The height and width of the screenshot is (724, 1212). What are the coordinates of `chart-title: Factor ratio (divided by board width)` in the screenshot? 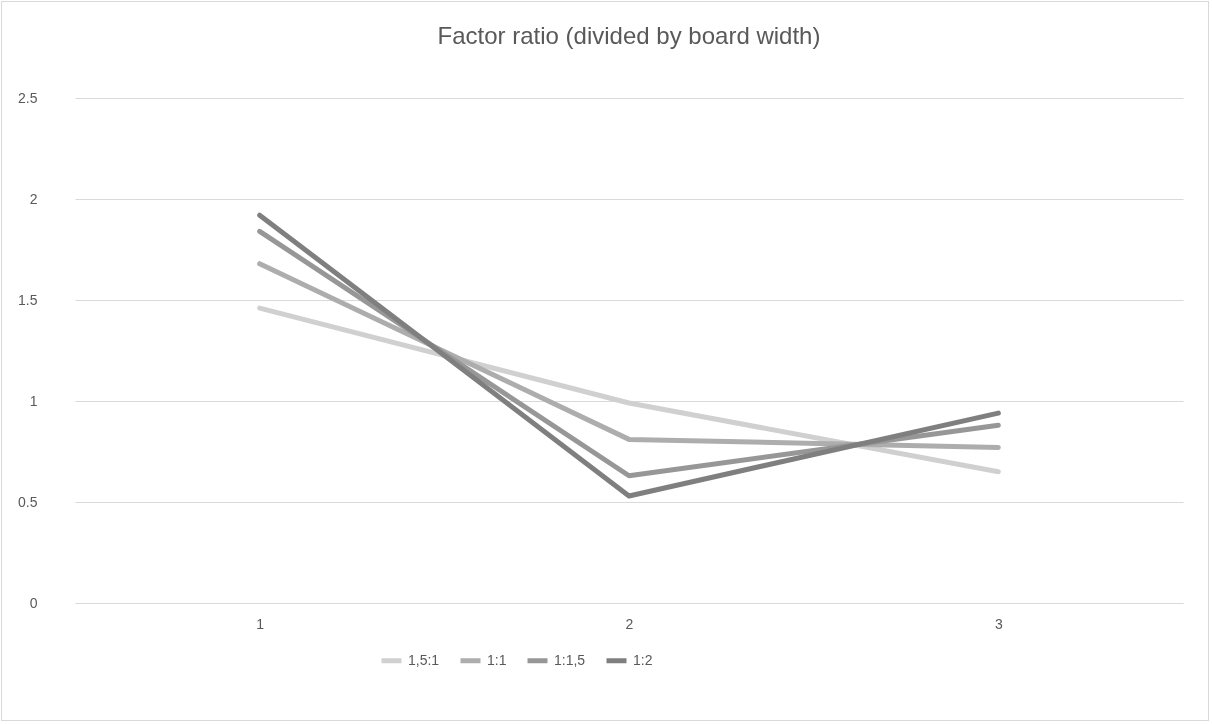 It's located at (629, 35).